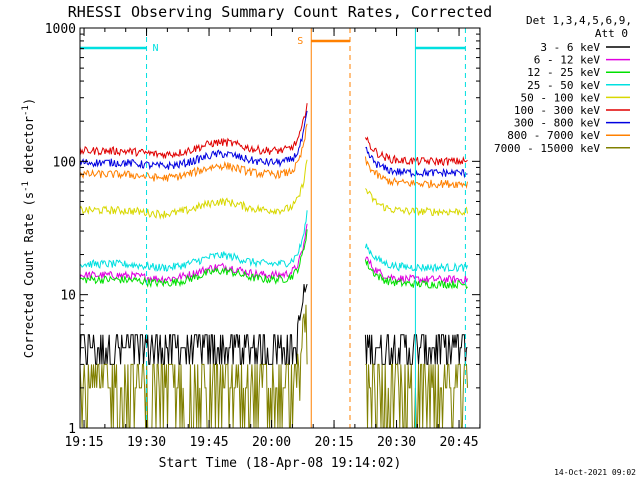 The width and height of the screenshot is (640, 480). What do you see at coordinates (28, 228) in the screenshot?
I see `y-axis-label: Corrected Count Rate (s-1 detector-1)` at bounding box center [28, 228].